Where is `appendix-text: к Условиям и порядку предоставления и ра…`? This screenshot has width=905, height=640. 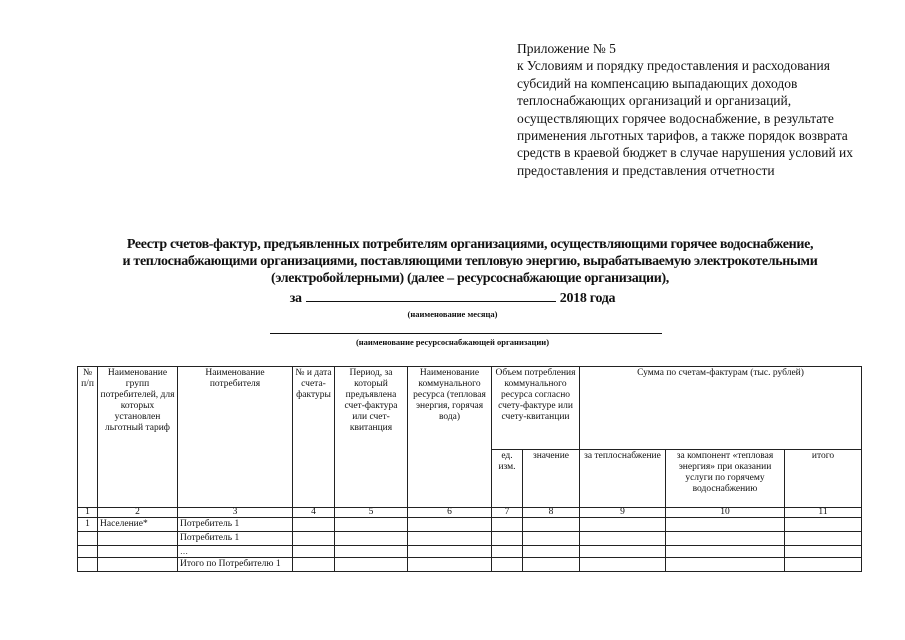
appendix-text: к Условиям и порядку предоставления и ра… is located at coordinates (685, 118).